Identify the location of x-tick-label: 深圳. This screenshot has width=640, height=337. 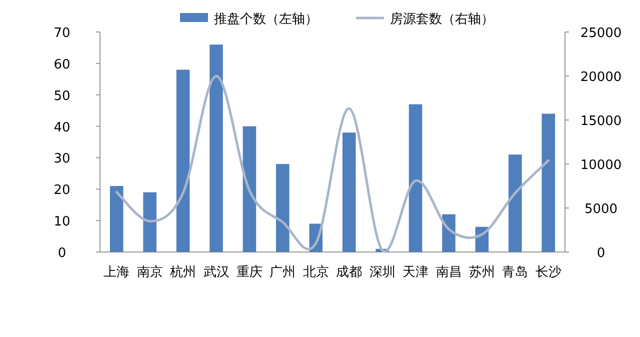
(382, 272).